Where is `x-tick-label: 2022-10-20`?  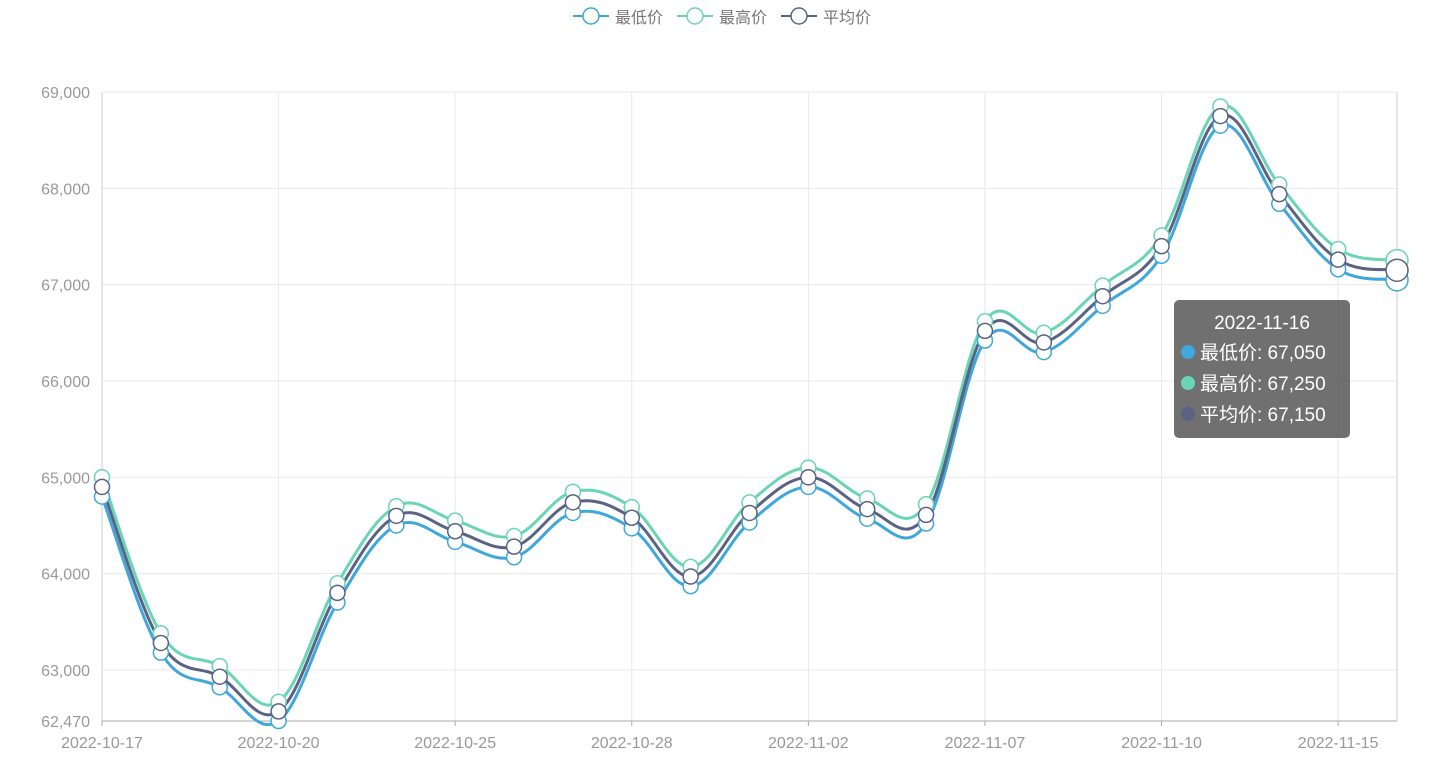 x-tick-label: 2022-10-20 is located at coordinates (279, 743).